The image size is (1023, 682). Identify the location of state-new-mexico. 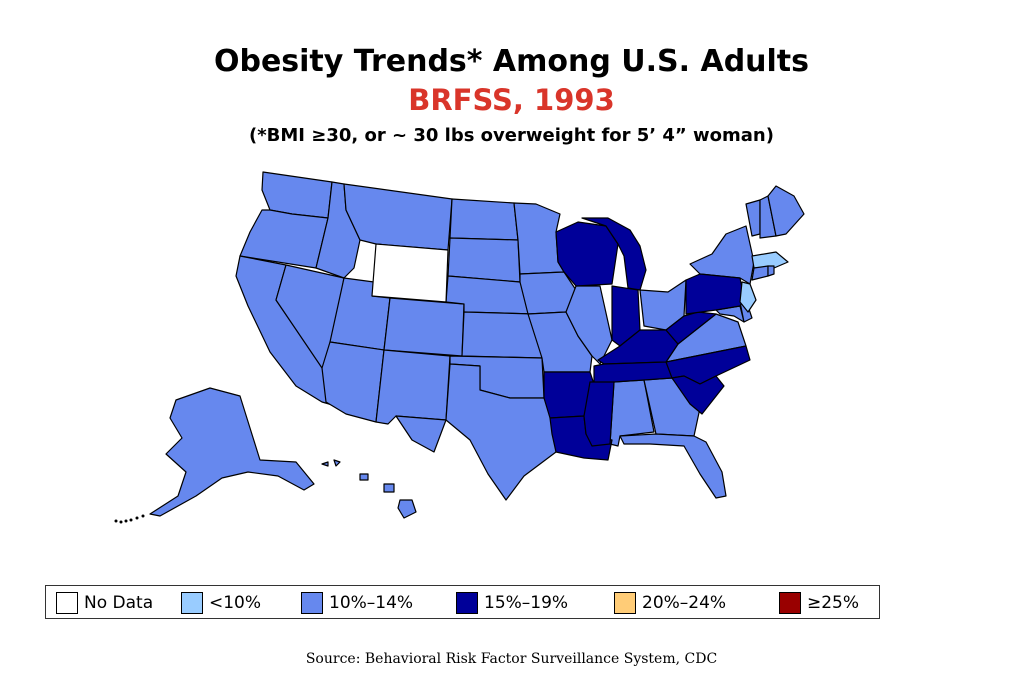
(413, 387).